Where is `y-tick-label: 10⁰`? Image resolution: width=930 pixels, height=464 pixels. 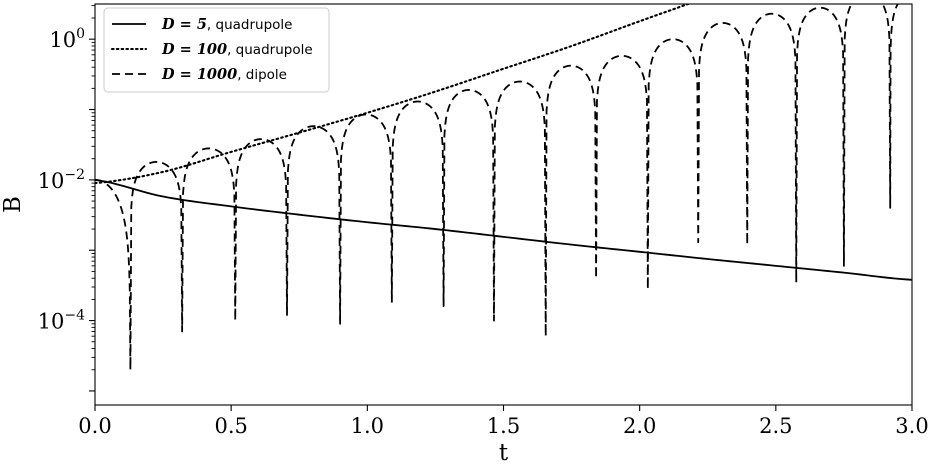
y-tick-label: 10⁰ is located at coordinates (67, 39).